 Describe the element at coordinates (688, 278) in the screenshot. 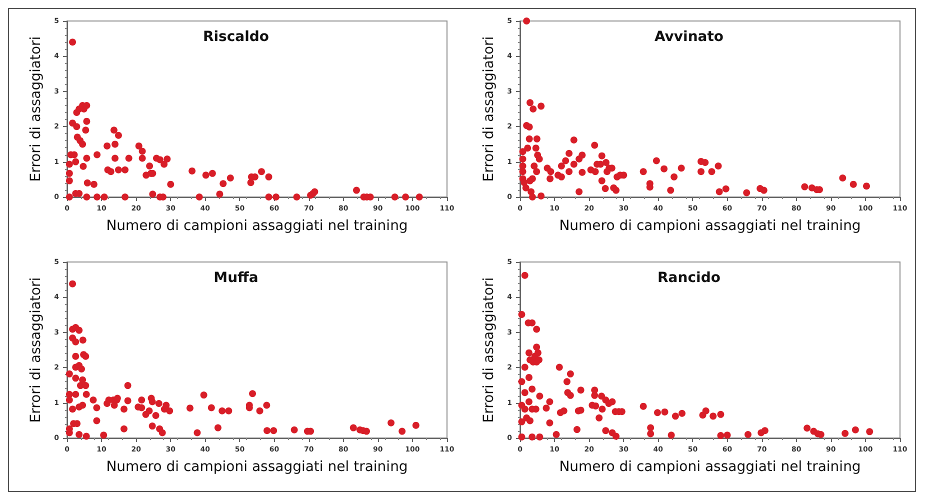

I see `text: Rancido` at that location.